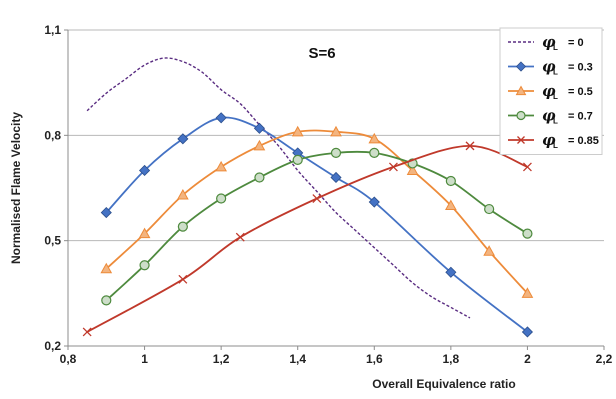 This screenshot has width=616, height=399. Describe the element at coordinates (580, 92) in the screenshot. I see `legend-label-value: = 0.5` at that location.